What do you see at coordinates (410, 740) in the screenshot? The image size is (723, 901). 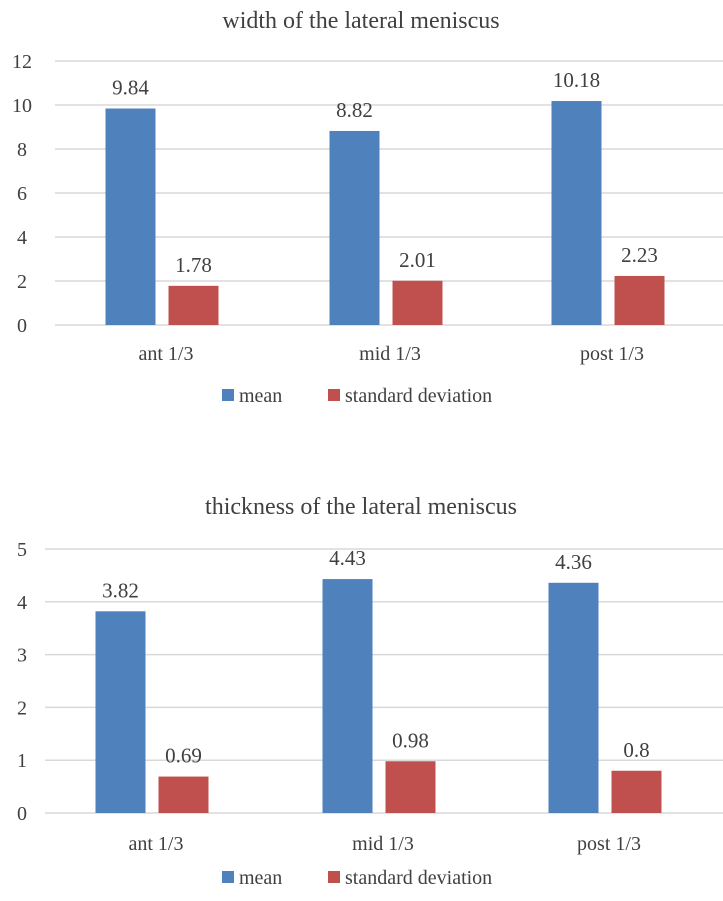 I see `data-label: 0.98` at bounding box center [410, 740].